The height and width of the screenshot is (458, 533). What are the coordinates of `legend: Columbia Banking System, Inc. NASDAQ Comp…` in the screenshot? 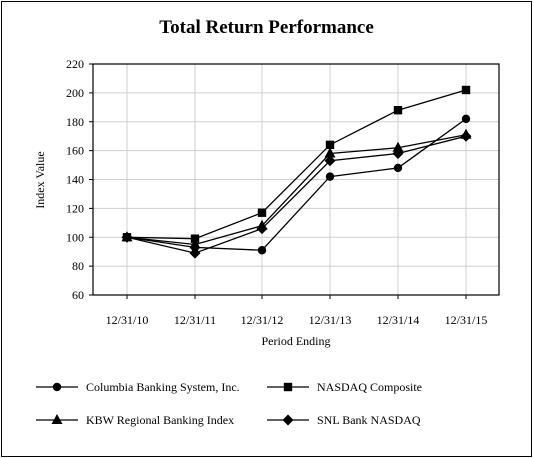 It's located at (229, 403).